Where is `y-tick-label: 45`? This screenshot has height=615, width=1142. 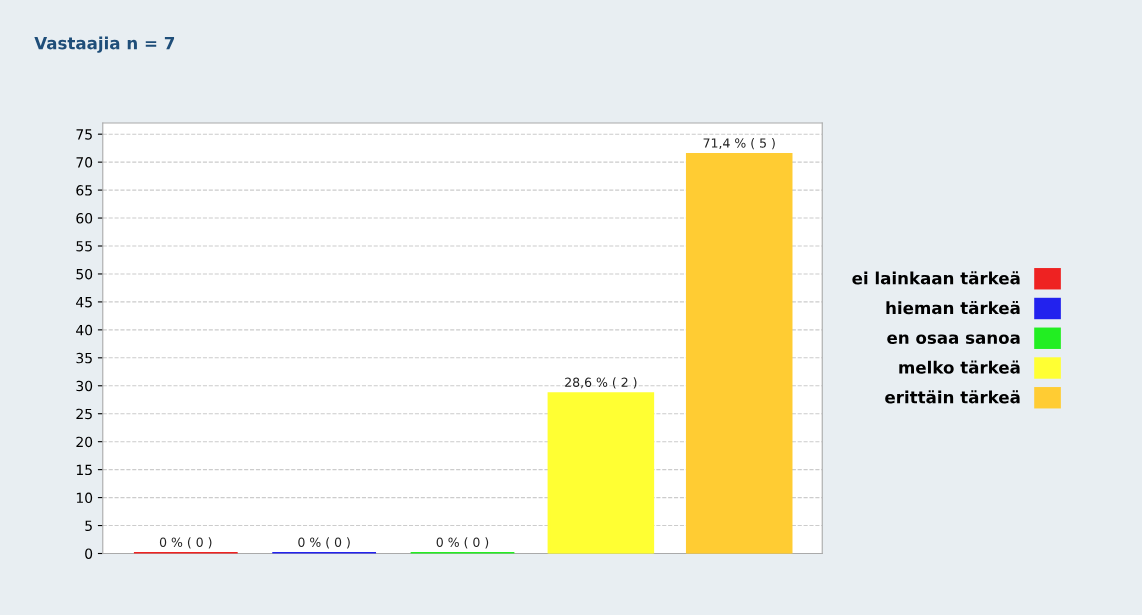
y-tick-label: 45 is located at coordinates (84, 302).